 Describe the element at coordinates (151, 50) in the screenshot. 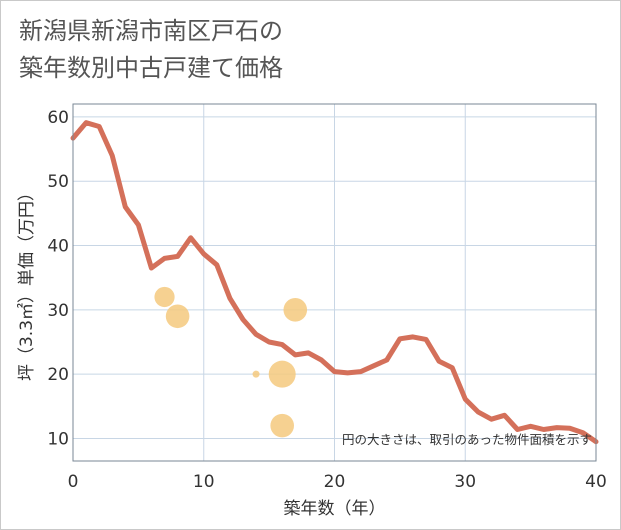

I see `chart-title: 新潟県新潟市南区戸石の 築年数別中古戸建て価格` at that location.